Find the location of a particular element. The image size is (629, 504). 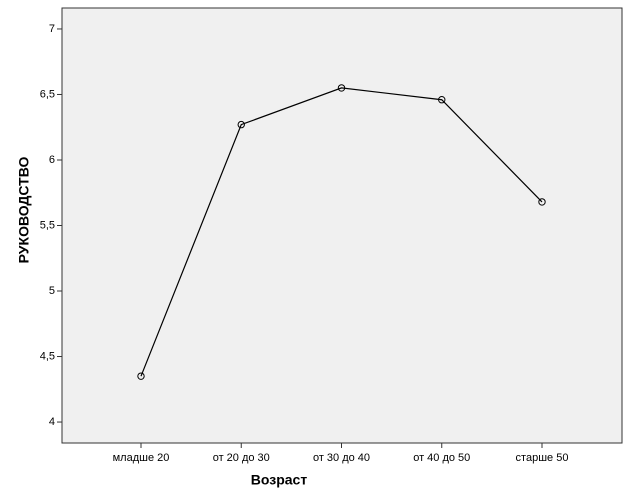

y-tick-label: 7 is located at coordinates (52, 29).